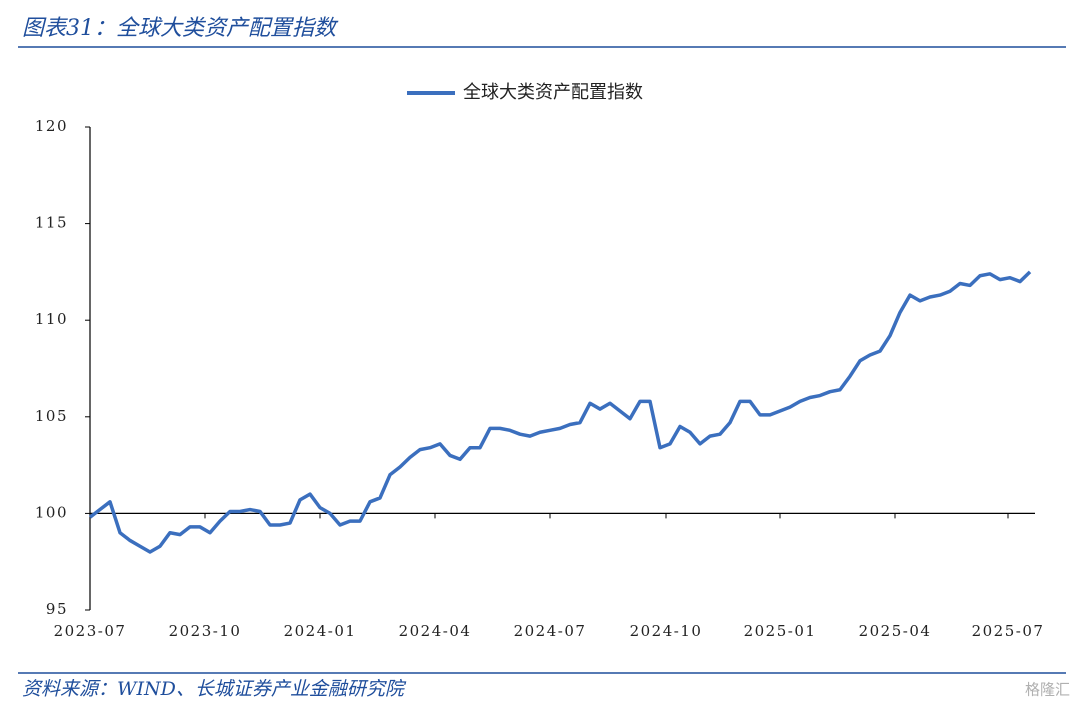  I want to click on y-tick-label: 115, so click(51, 223).